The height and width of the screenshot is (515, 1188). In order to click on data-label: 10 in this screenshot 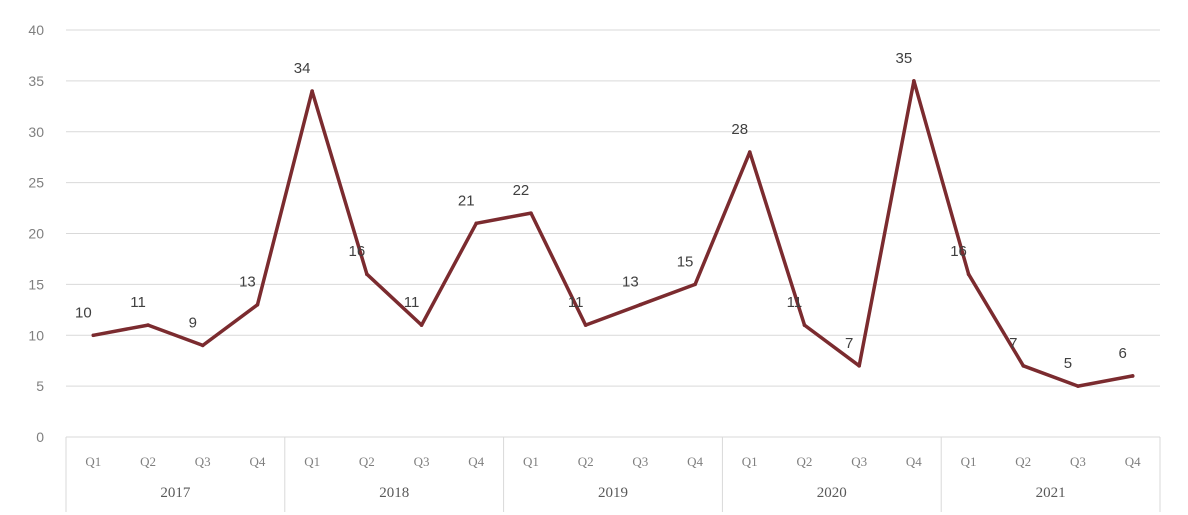, I will do `click(83, 312)`.